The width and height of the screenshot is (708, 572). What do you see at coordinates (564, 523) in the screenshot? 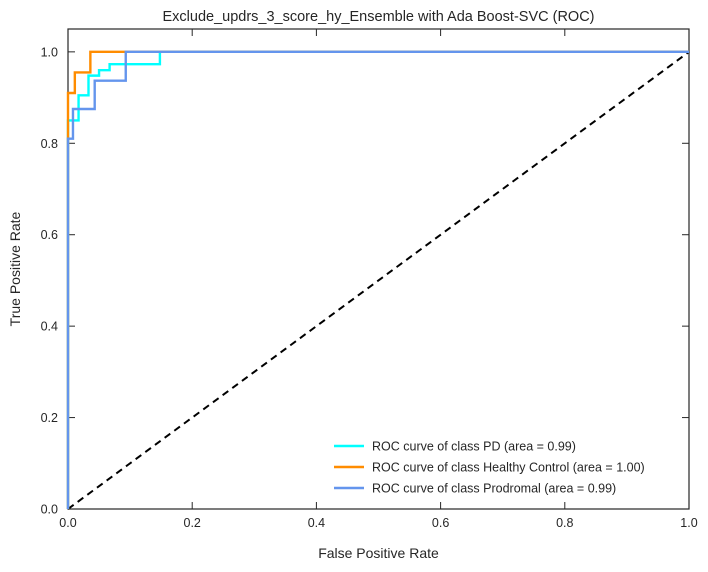
I see `x-tick-label: 0.8` at bounding box center [564, 523].